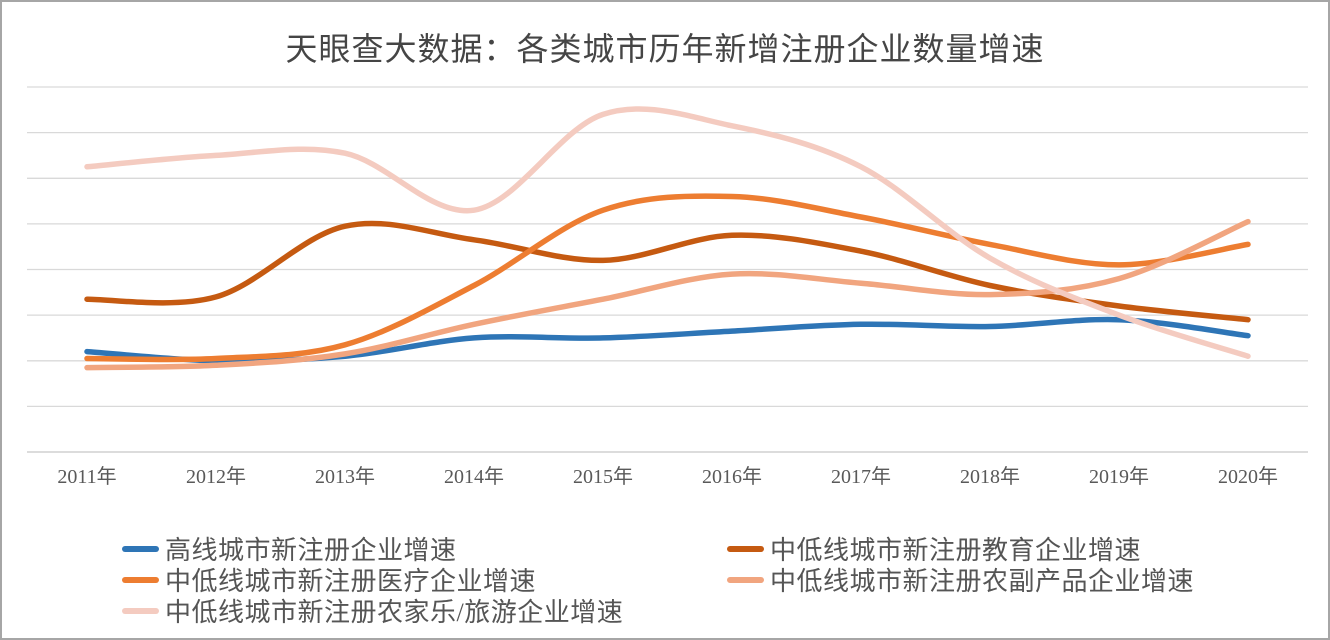  What do you see at coordinates (351, 581) in the screenshot?
I see `legend-label: 中低线城市新注册医疗企业增速` at bounding box center [351, 581].